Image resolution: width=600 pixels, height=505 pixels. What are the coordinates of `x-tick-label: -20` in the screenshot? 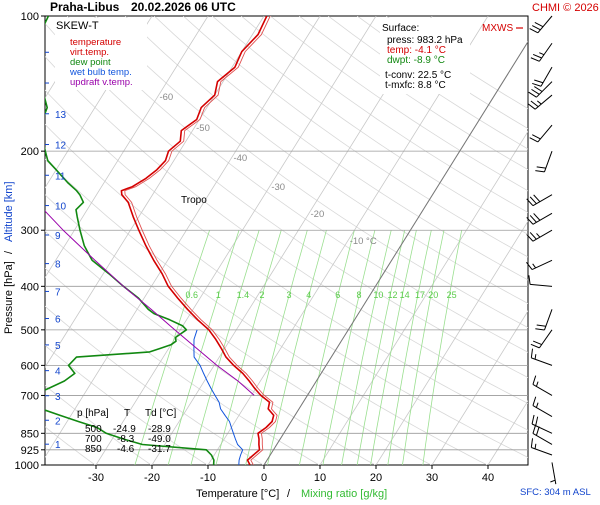 It's located at (152, 478).